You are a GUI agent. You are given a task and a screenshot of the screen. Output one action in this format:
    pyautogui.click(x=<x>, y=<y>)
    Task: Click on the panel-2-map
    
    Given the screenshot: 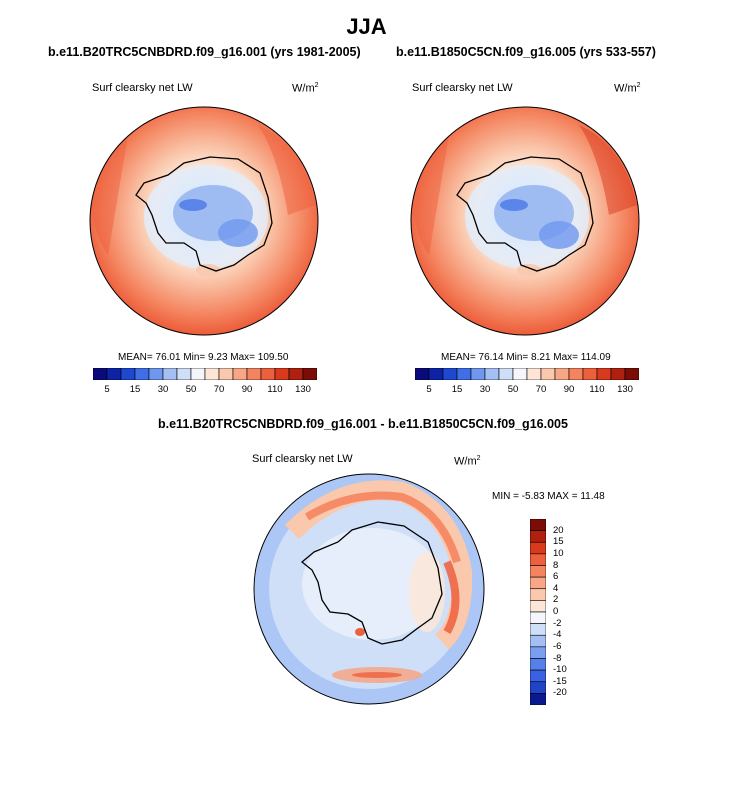 What is the action you would take?
    pyautogui.click(x=525, y=221)
    